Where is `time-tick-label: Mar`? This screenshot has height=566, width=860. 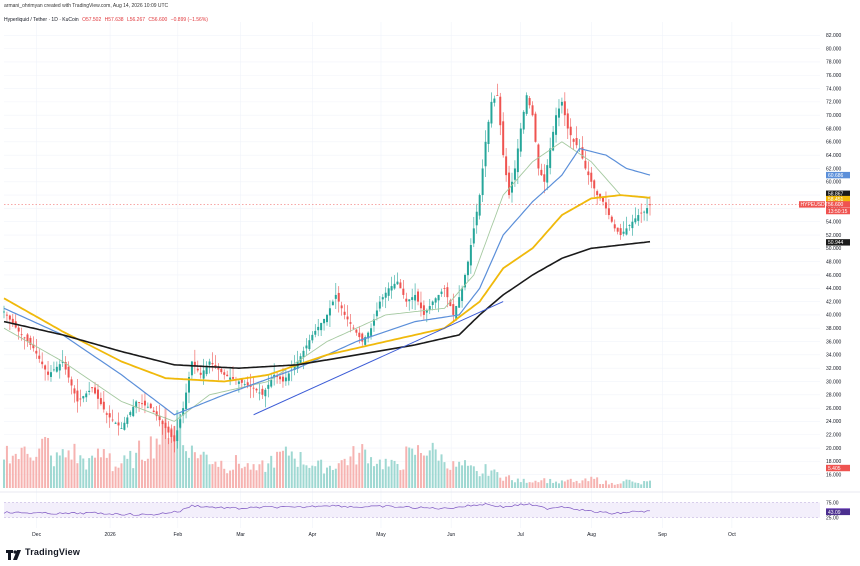
time-tick-label: Mar is located at coordinates (240, 535).